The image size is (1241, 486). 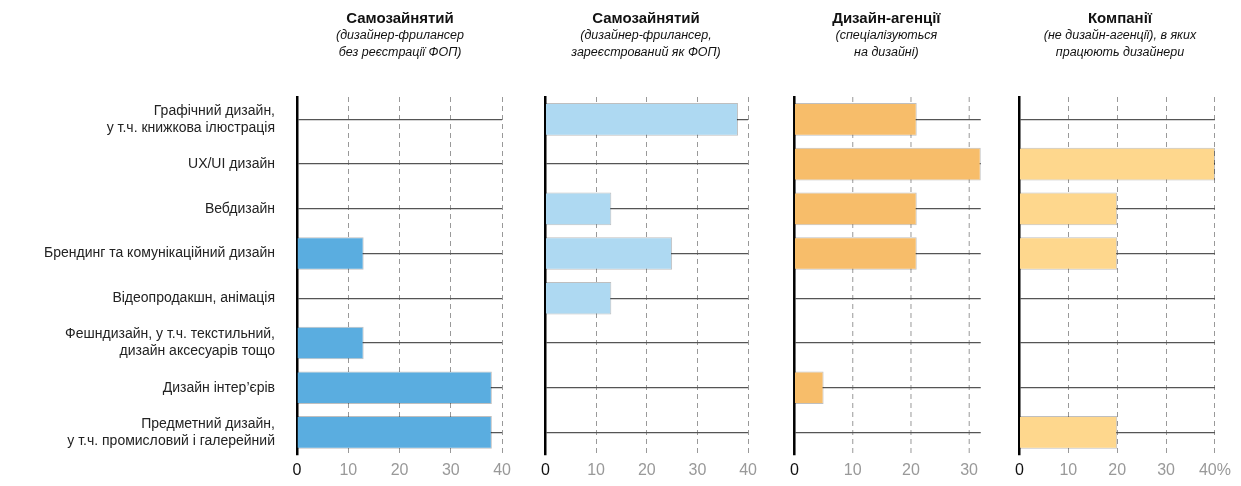 I want to click on chart-title: Компанії, so click(x=1120, y=17).